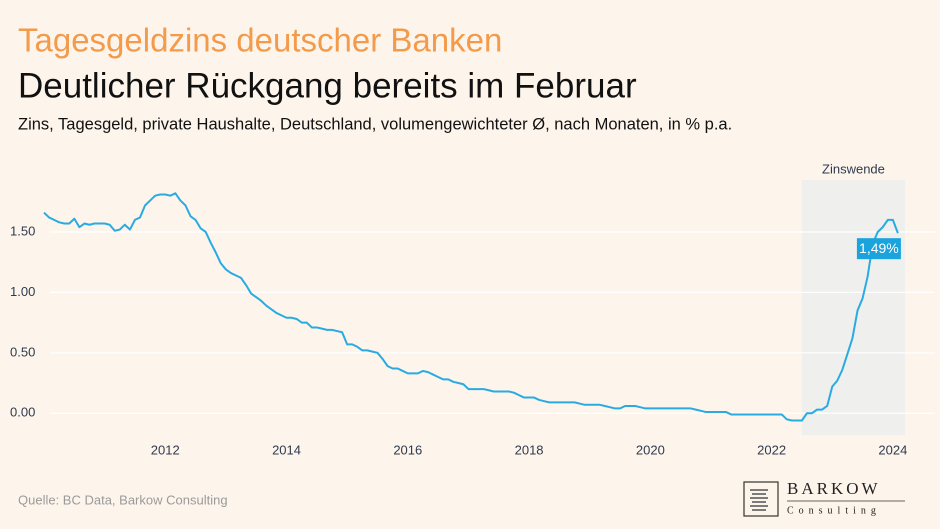  I want to click on region-label: Zinswende, so click(853, 168).